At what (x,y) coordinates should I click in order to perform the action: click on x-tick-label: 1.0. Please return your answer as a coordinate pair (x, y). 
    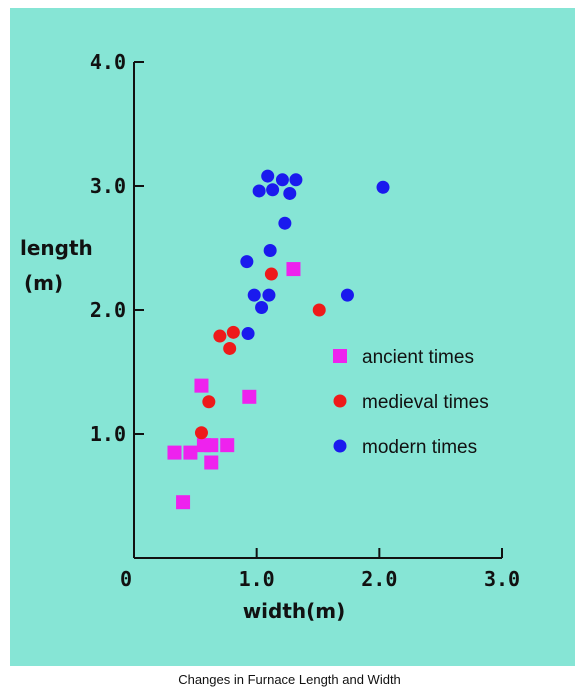
    Looking at the image, I should click on (257, 579).